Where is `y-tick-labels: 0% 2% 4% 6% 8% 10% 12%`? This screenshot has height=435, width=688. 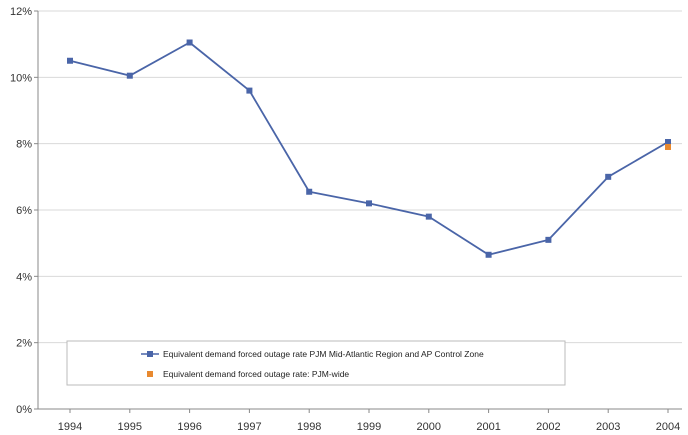
y-tick-labels: 0% 2% 4% 6% 8% 10% 12% is located at coordinates (24, 211).